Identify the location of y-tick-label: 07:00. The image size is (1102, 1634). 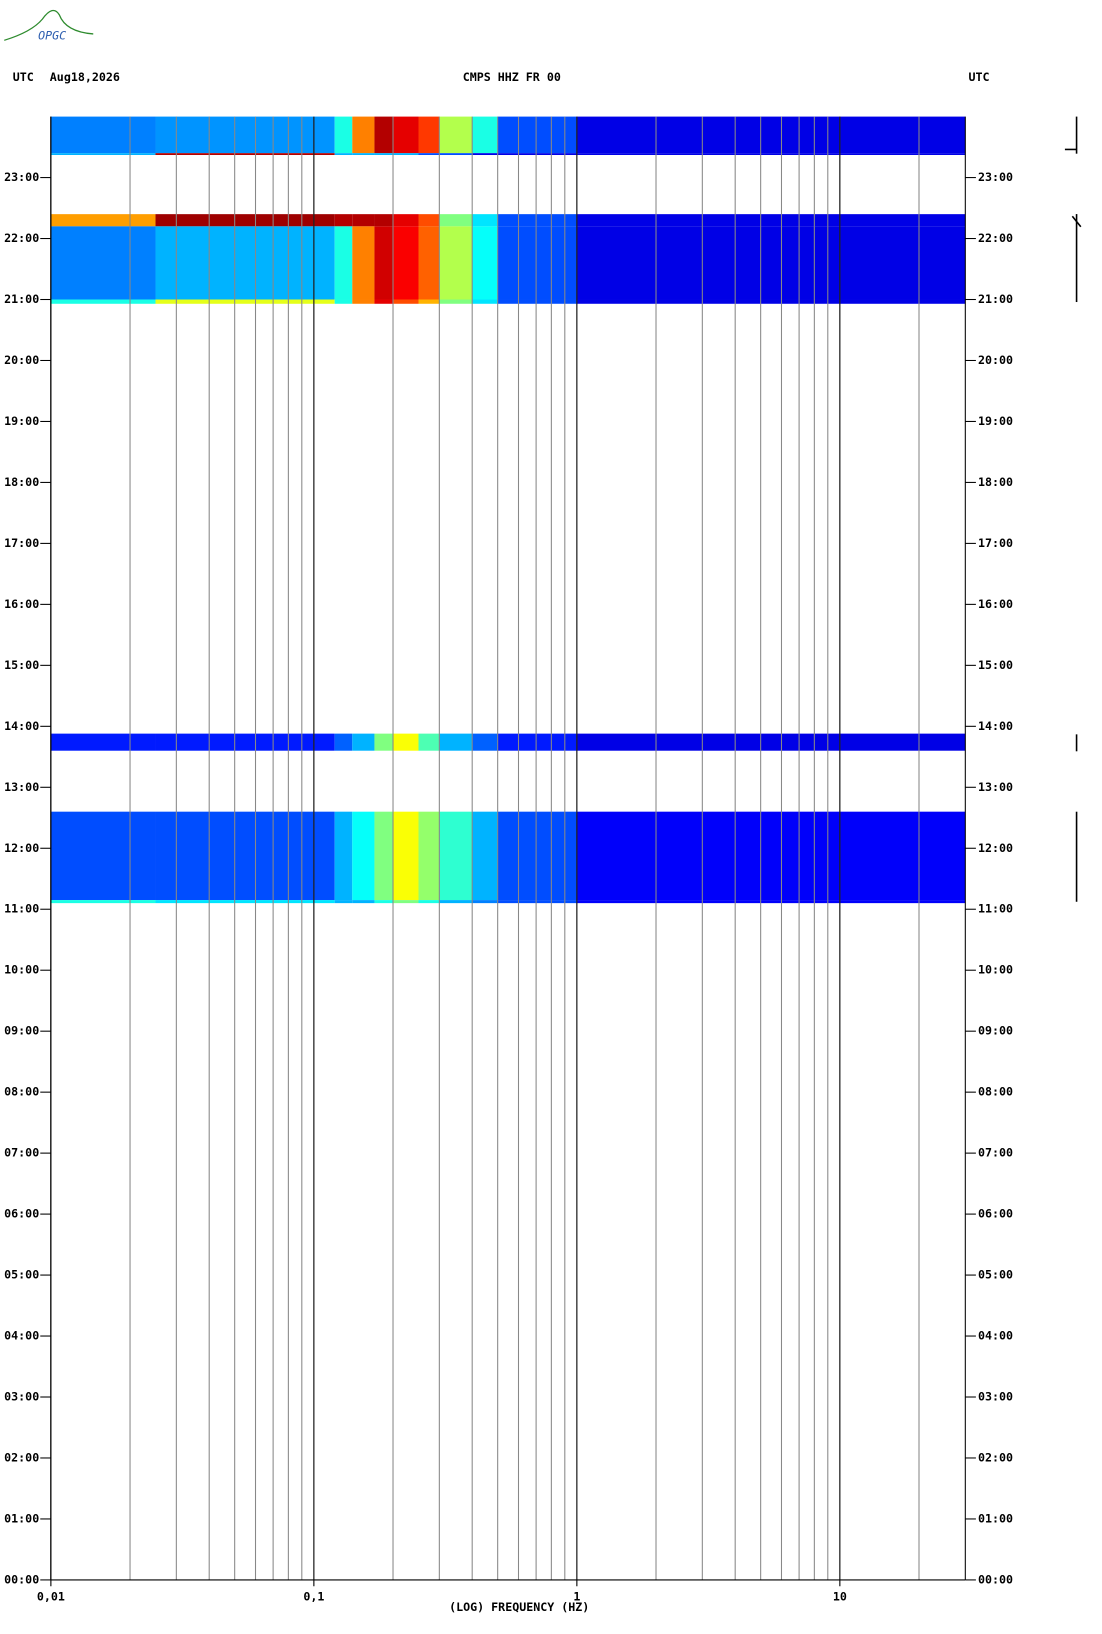
(995, 1153).